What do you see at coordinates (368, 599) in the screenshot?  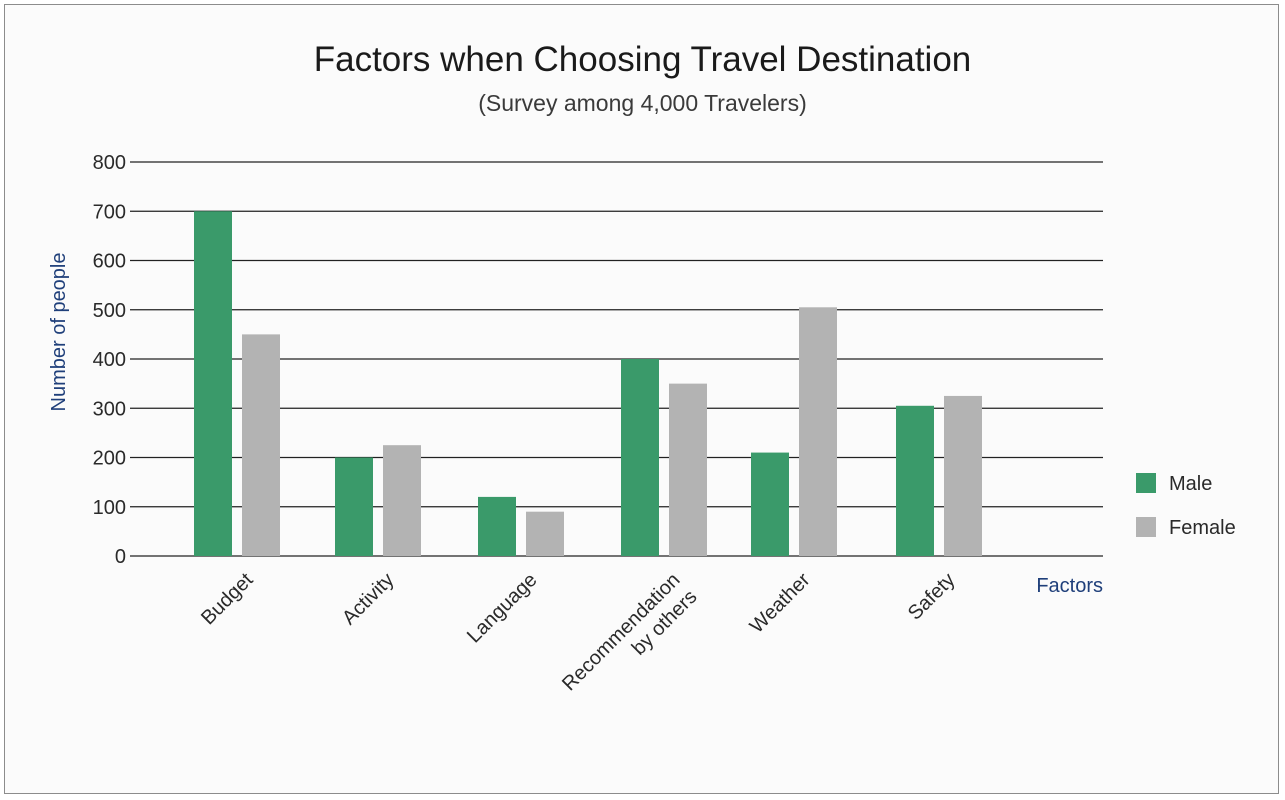 I see `x-tick-label: Activity` at bounding box center [368, 599].